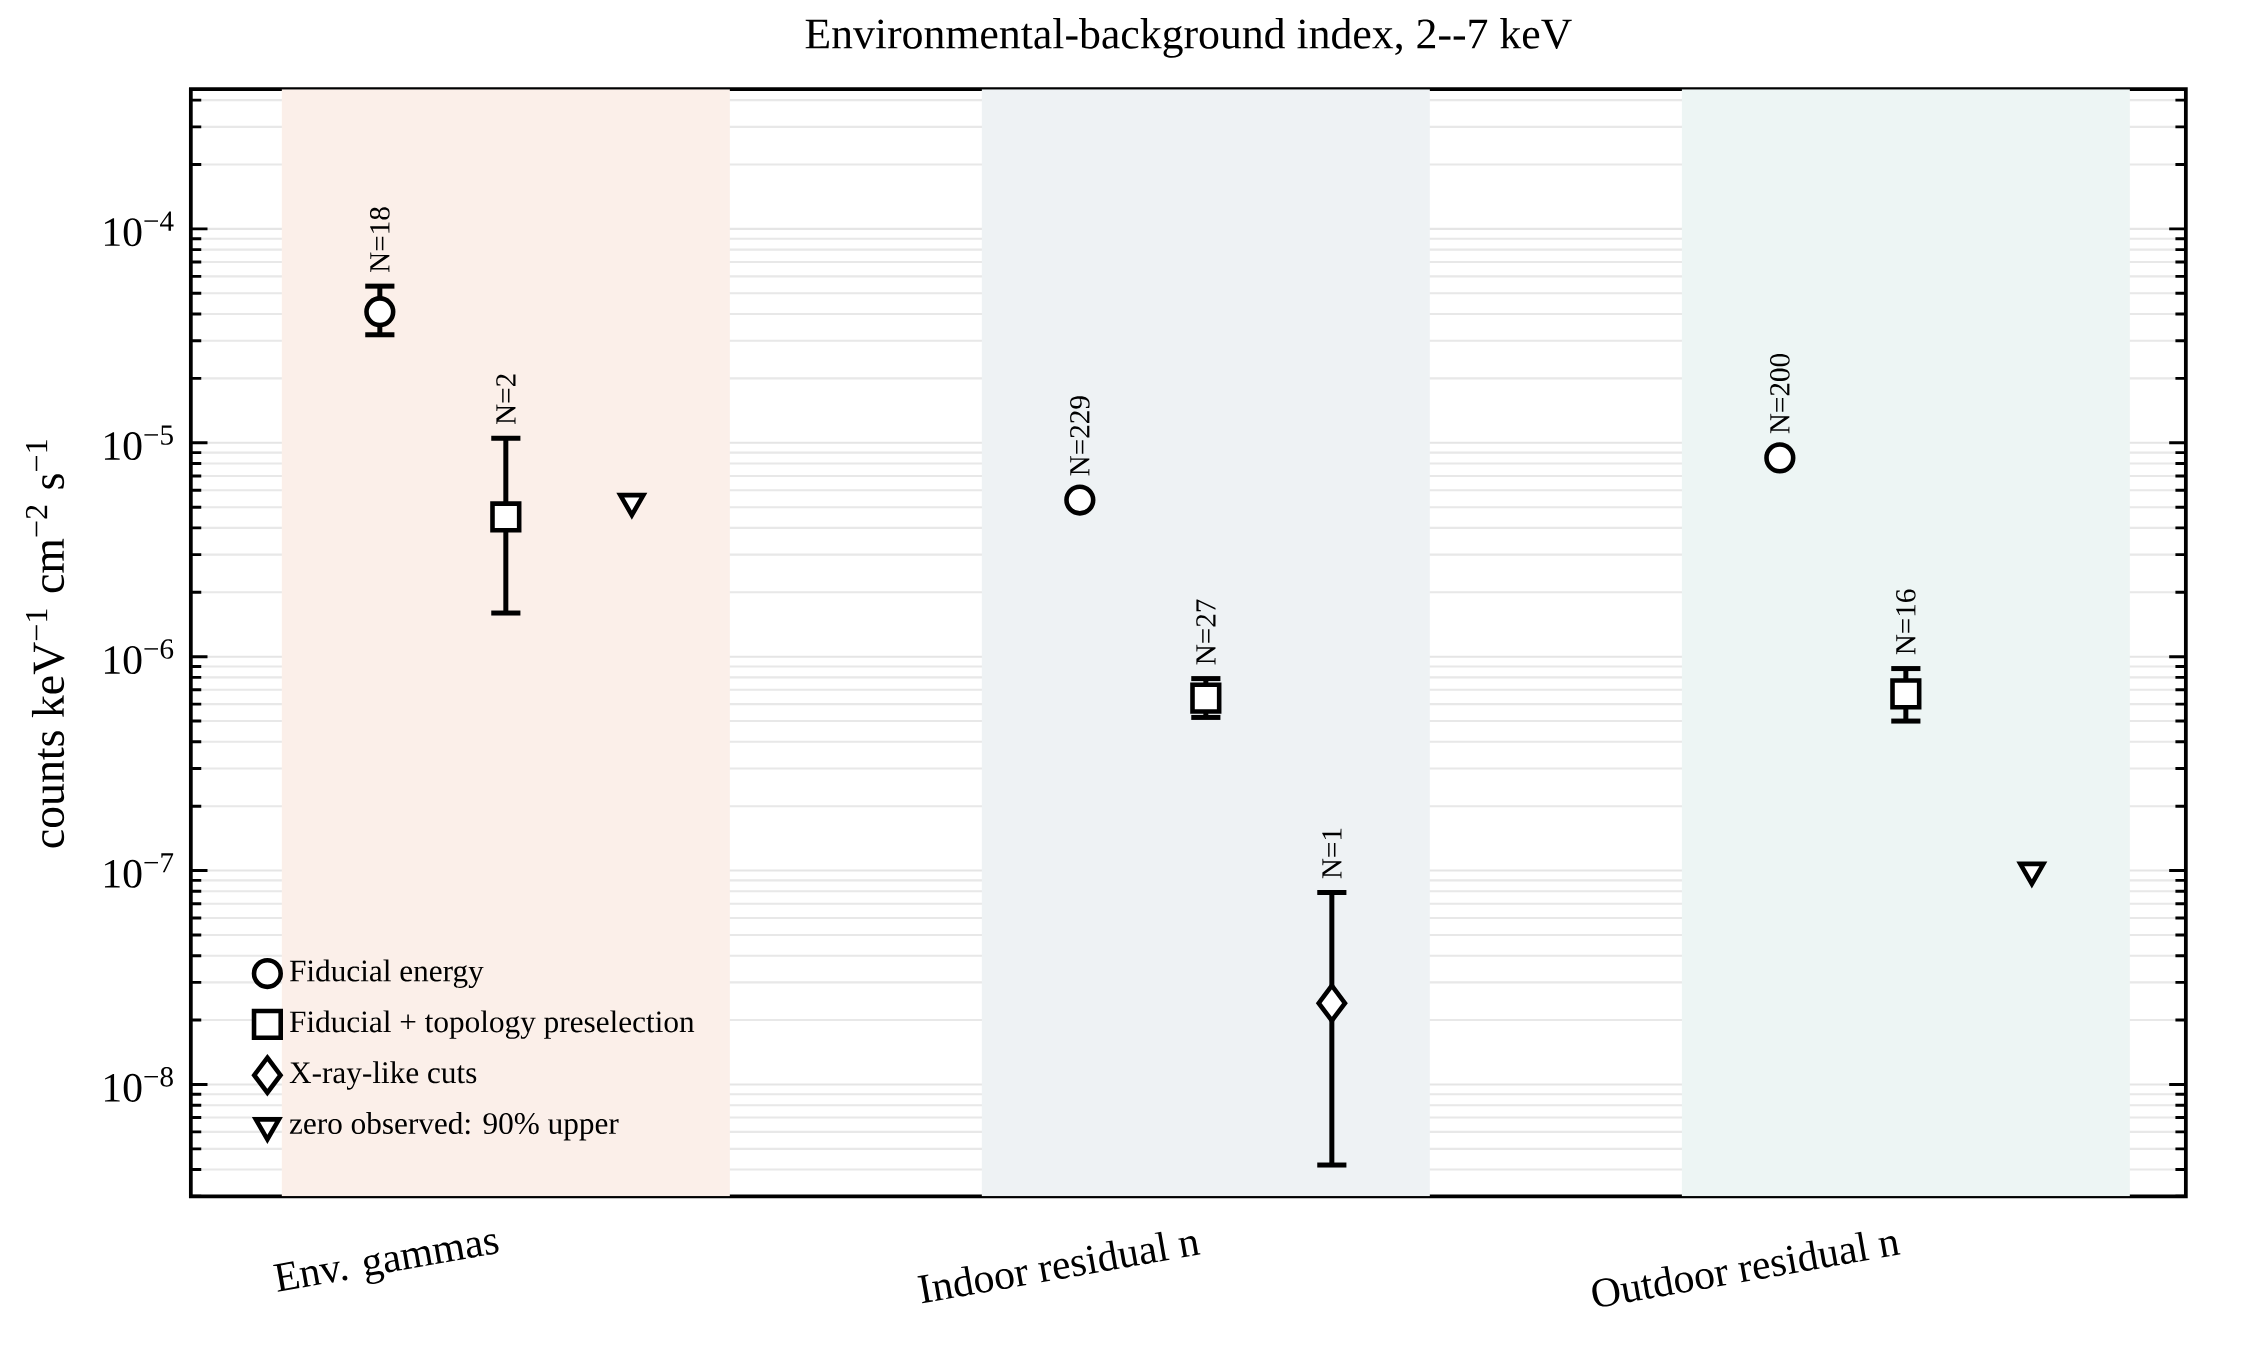  I want to click on chart-title: Environmental-background index, 2--7 keV, so click(1188, 38).